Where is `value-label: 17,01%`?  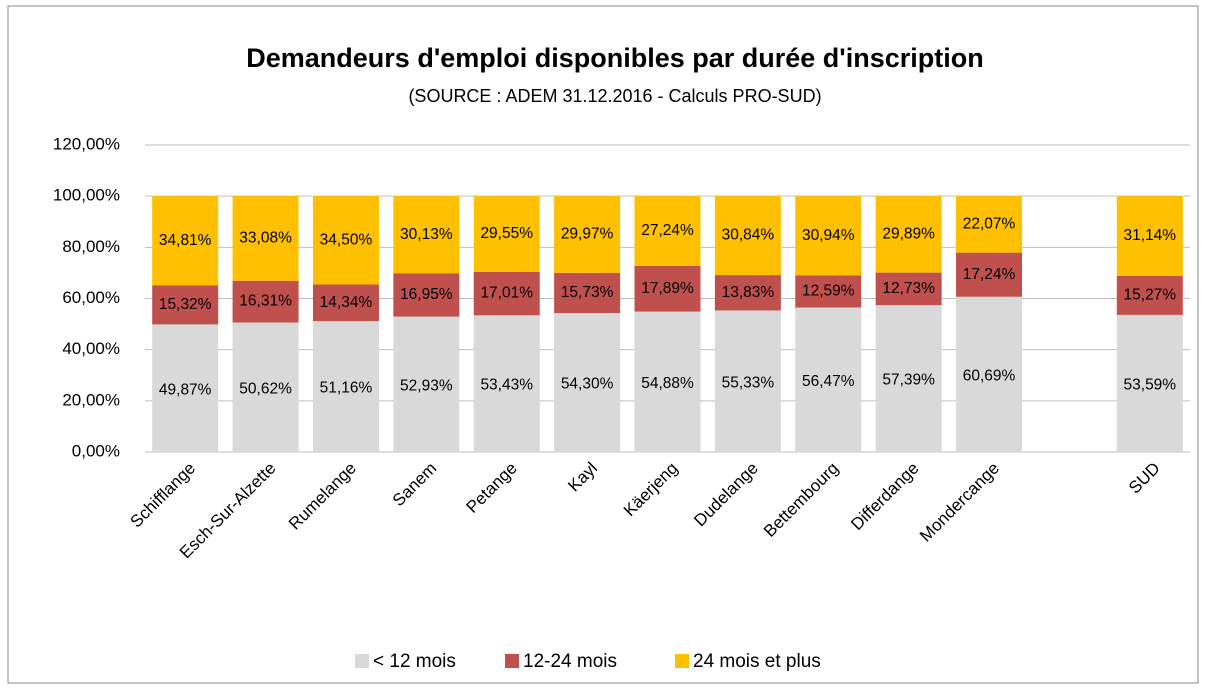 value-label: 17,01% is located at coordinates (506, 293).